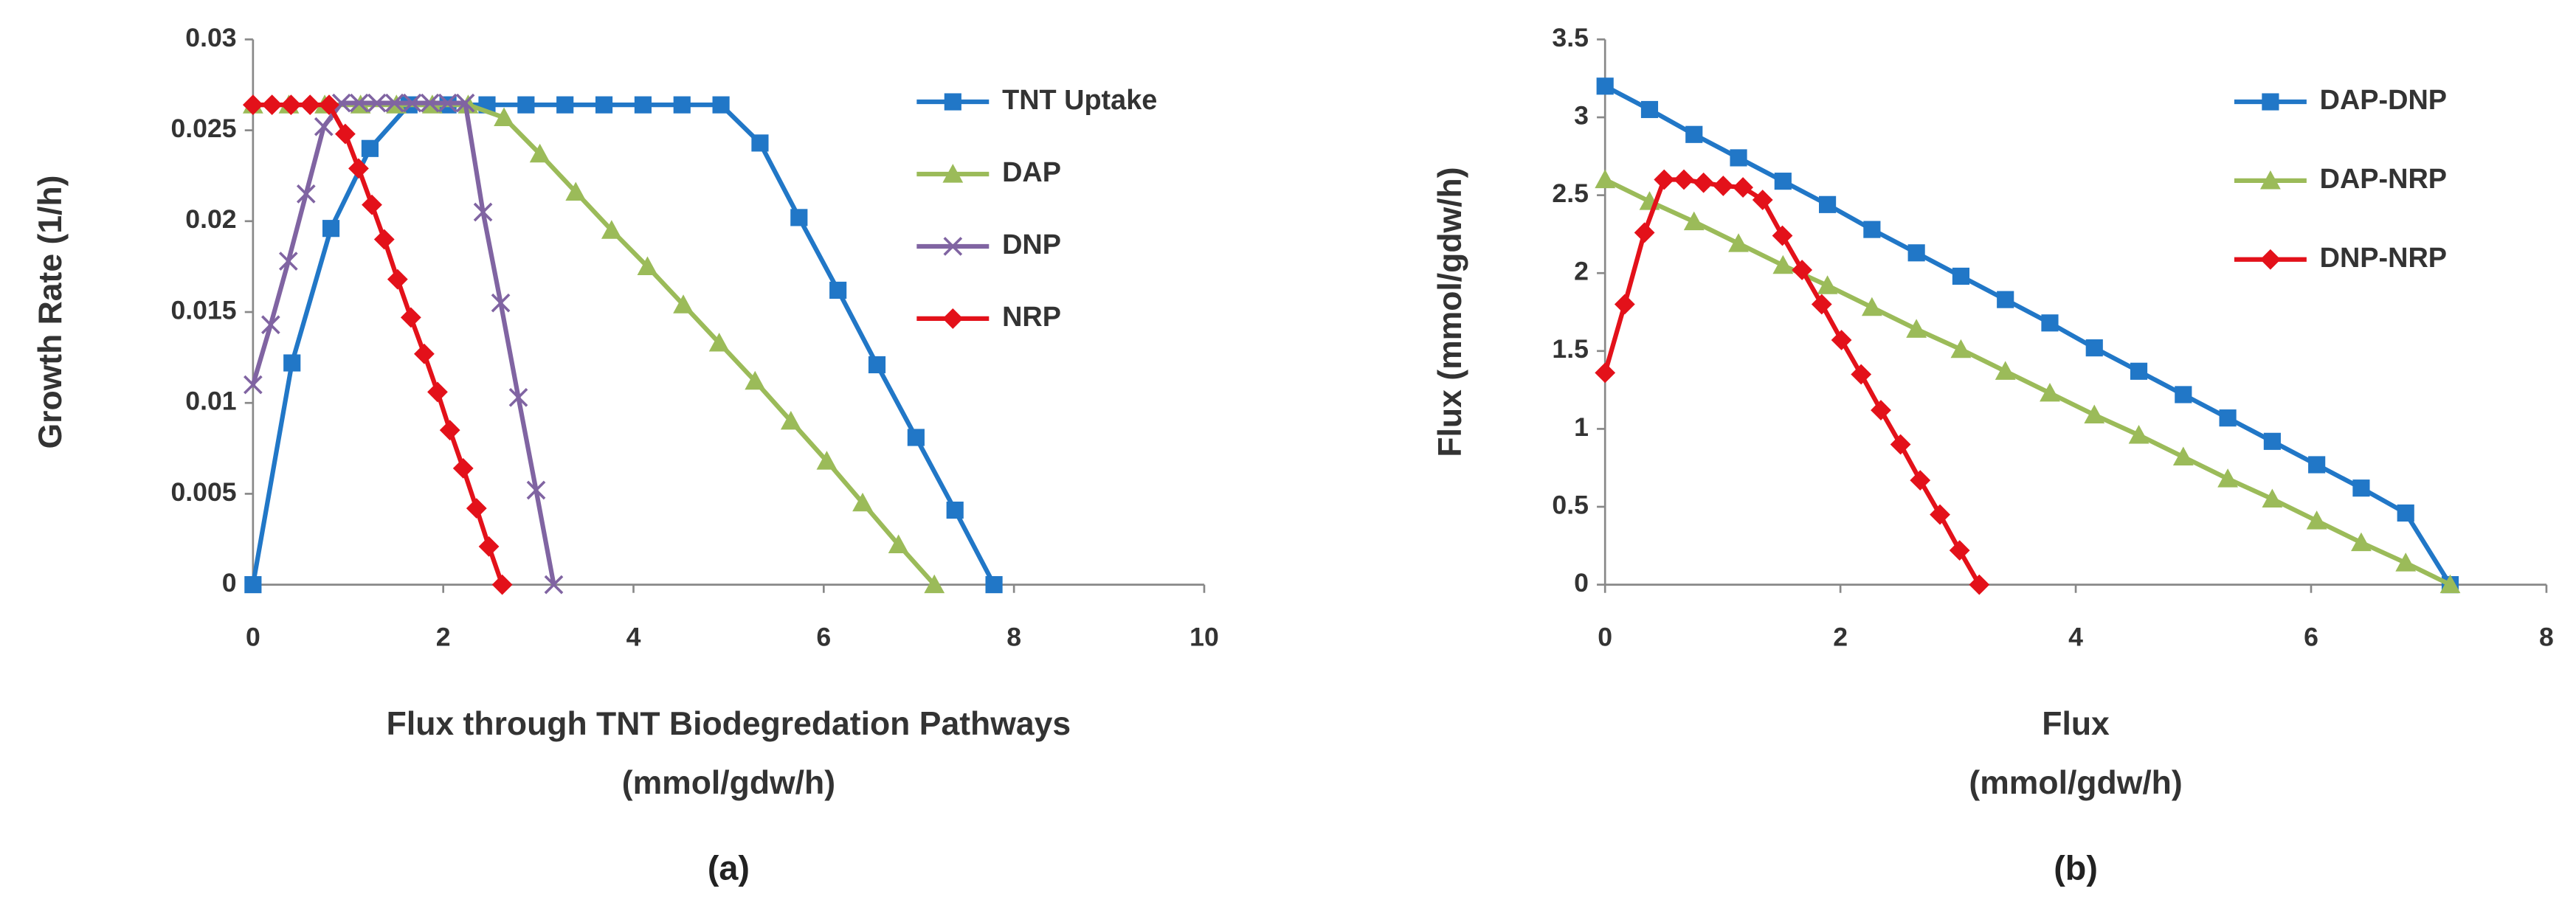 This screenshot has height=911, width=2576. What do you see at coordinates (1570, 37) in the screenshot?
I see `y-tick-label: 3.5` at bounding box center [1570, 37].